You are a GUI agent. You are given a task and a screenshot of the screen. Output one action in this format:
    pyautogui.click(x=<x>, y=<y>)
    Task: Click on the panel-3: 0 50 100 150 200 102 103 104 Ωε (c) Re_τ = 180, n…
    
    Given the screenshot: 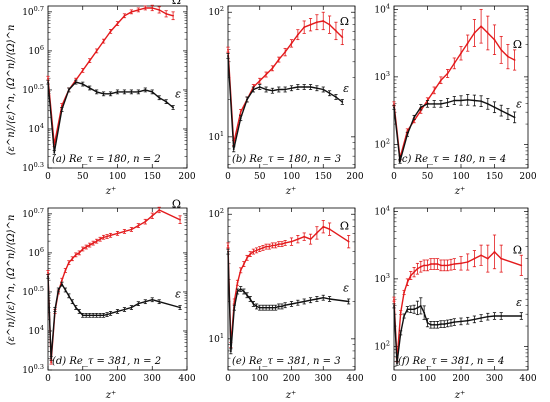 What is the action you would take?
    pyautogui.click(x=455, y=92)
    